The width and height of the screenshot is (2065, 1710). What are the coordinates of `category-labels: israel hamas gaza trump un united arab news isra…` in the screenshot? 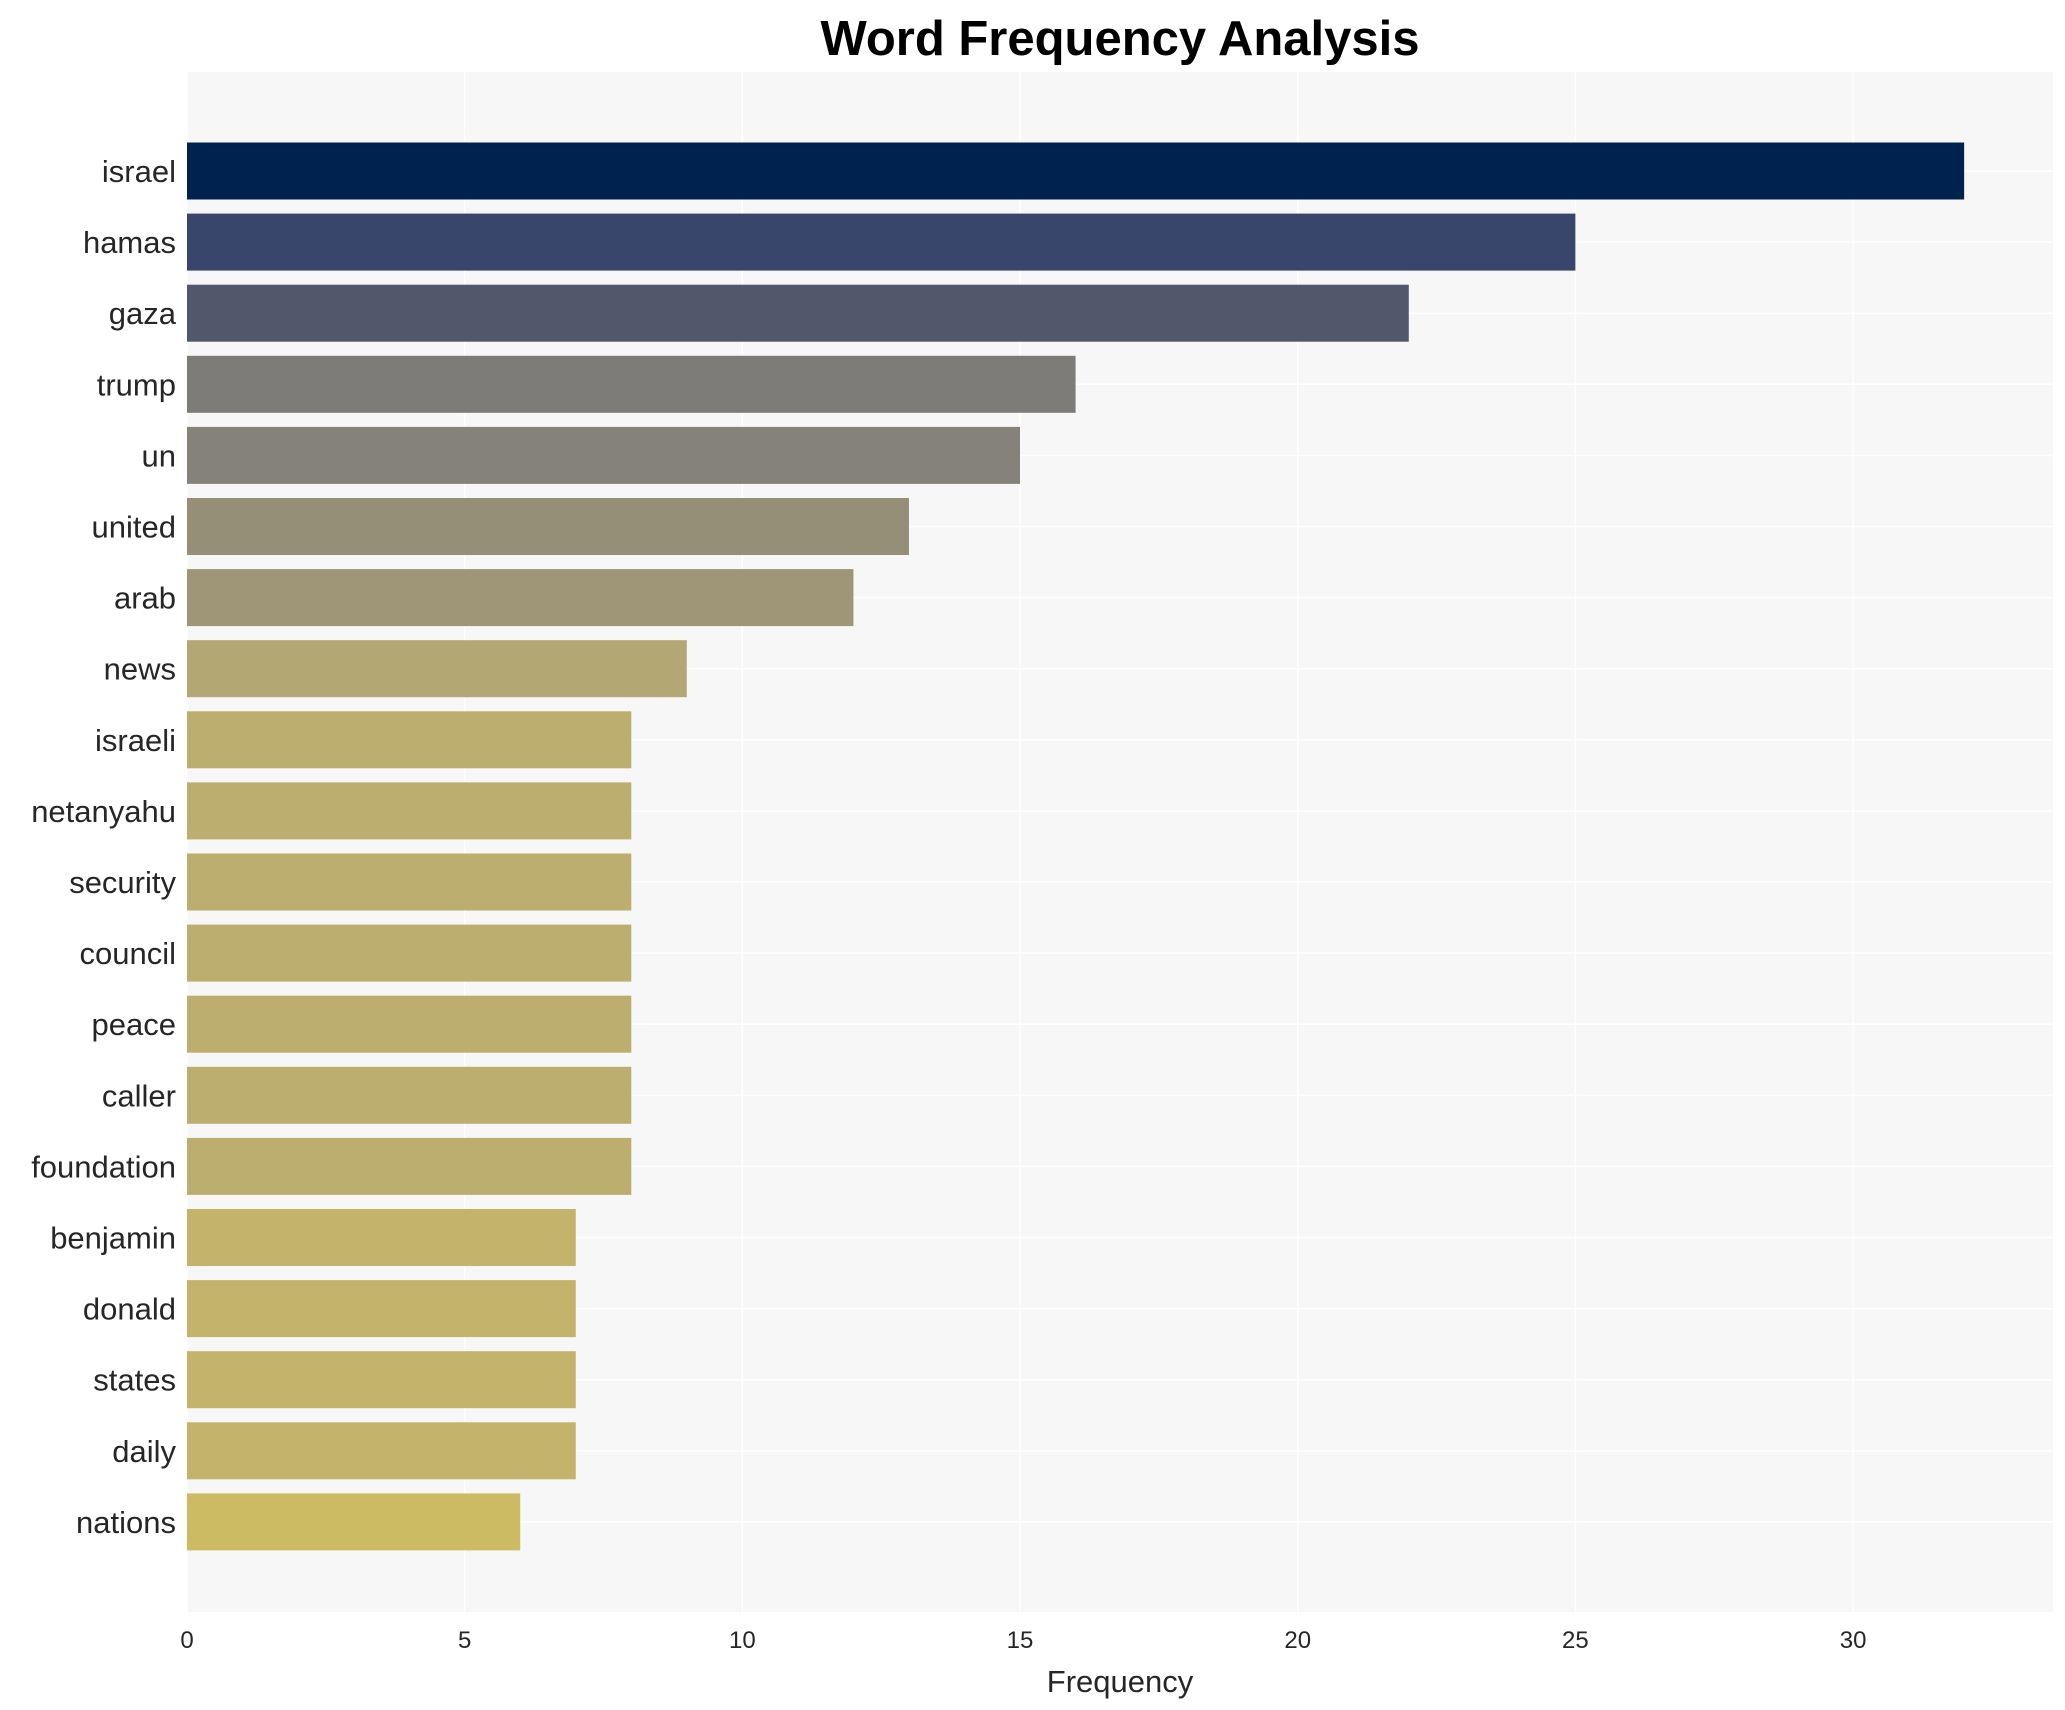 It's located at (104, 847).